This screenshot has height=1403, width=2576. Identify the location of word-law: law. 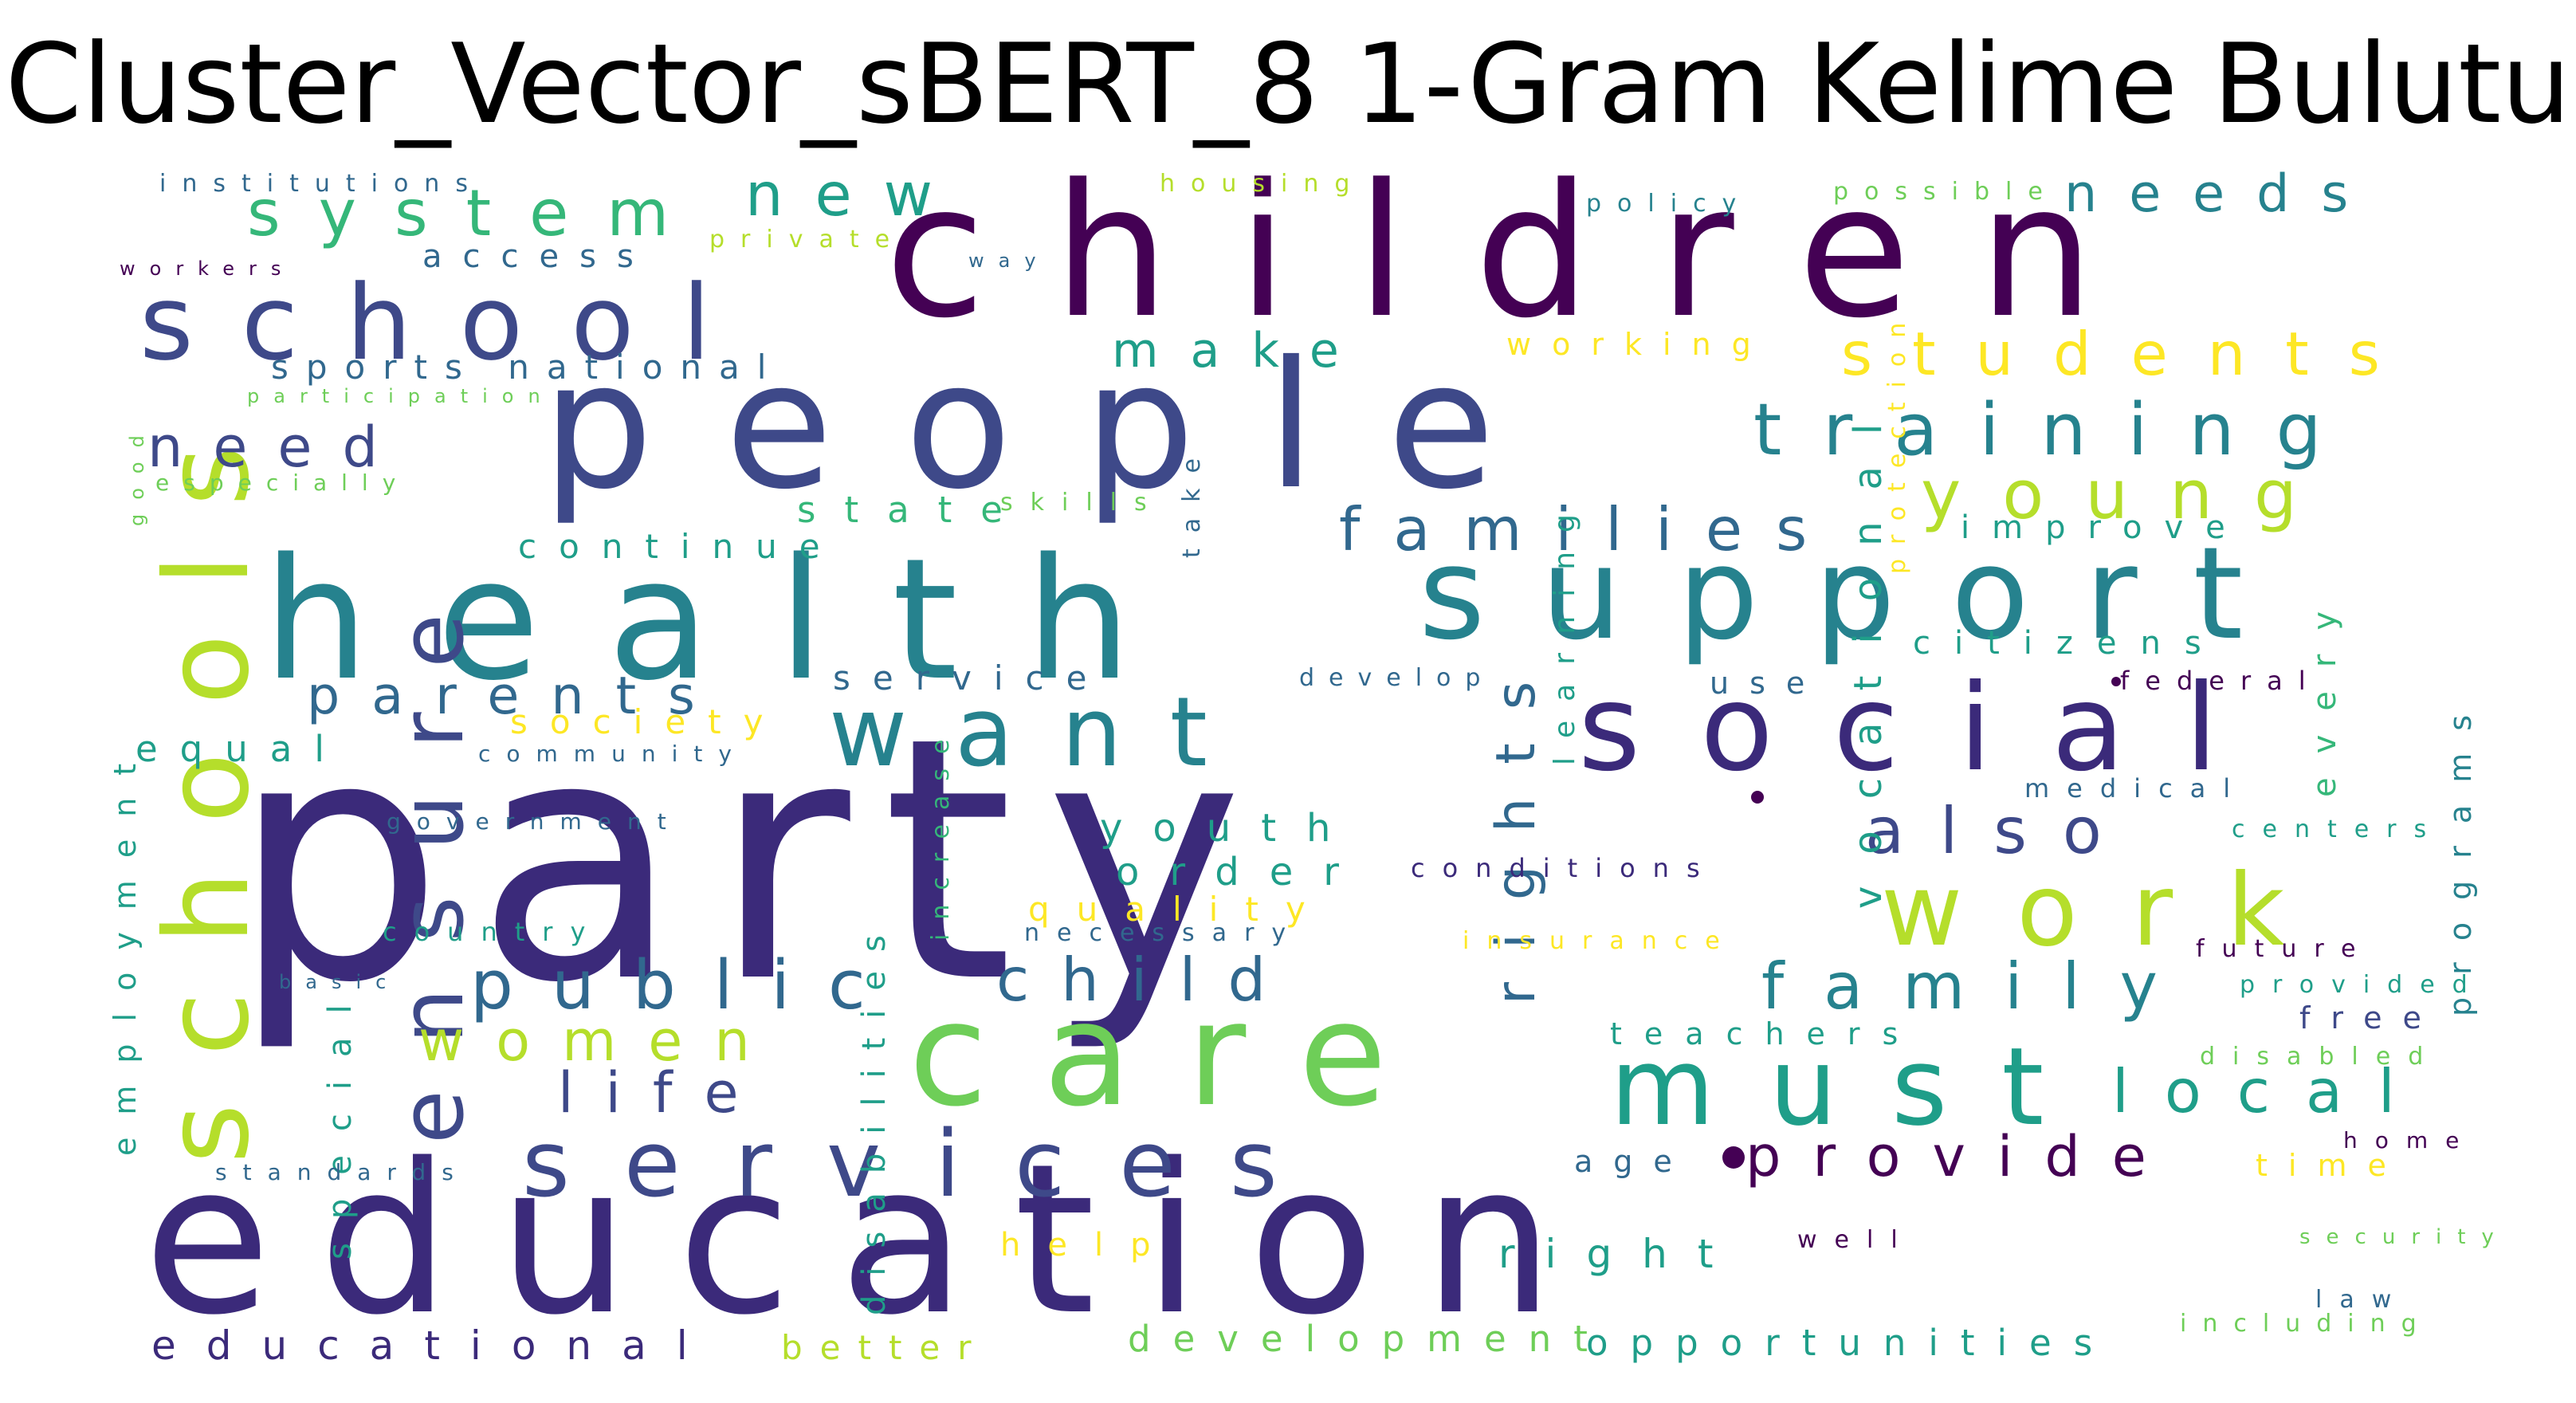
(2362, 1300).